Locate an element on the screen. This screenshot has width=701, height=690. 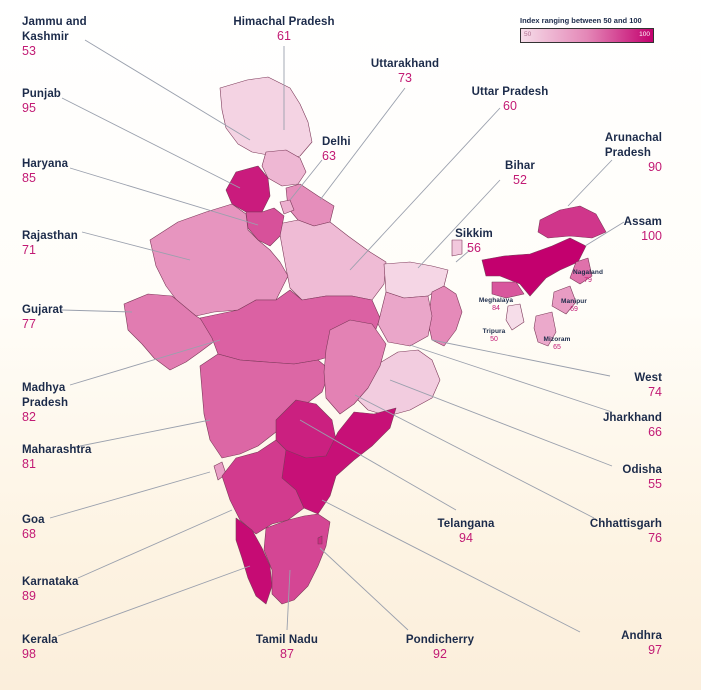
state-value: 85 is located at coordinates (29, 178).